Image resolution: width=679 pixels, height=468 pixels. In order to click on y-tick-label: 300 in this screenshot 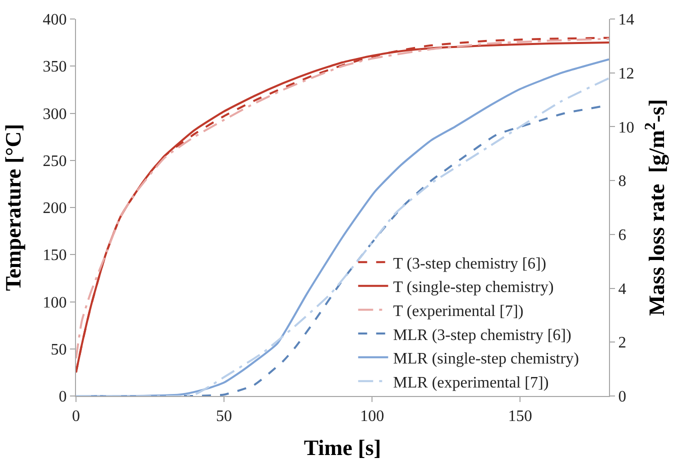, I will do `click(54, 114)`.